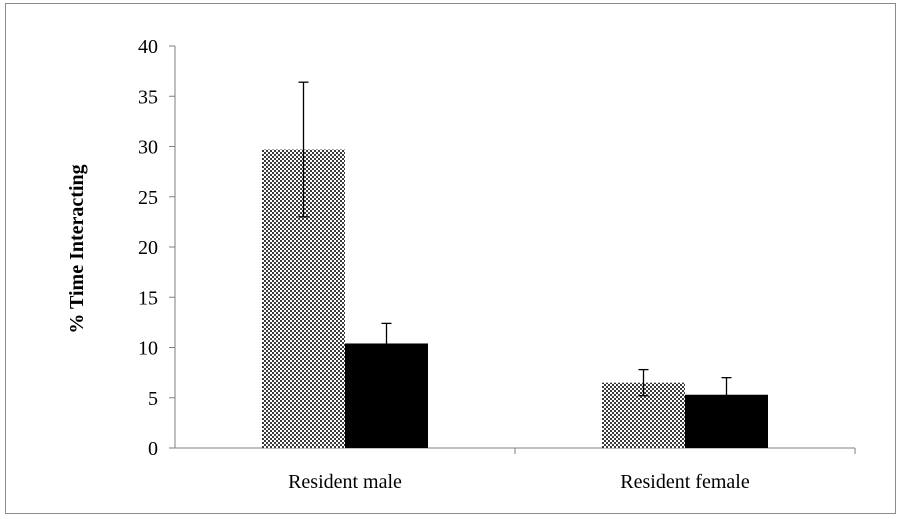 This screenshot has height=519, width=904. I want to click on y-tick-label: 30, so click(148, 148).